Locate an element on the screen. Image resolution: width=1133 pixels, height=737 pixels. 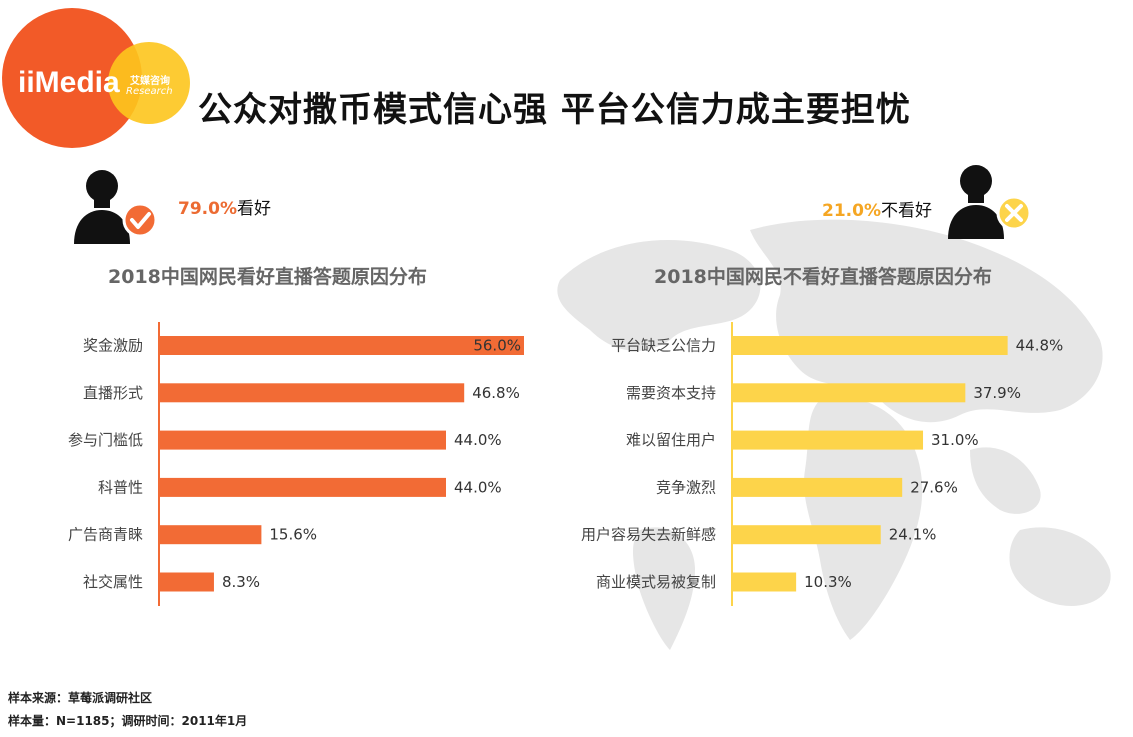
left-value-label: 46.8% is located at coordinates (496, 393).